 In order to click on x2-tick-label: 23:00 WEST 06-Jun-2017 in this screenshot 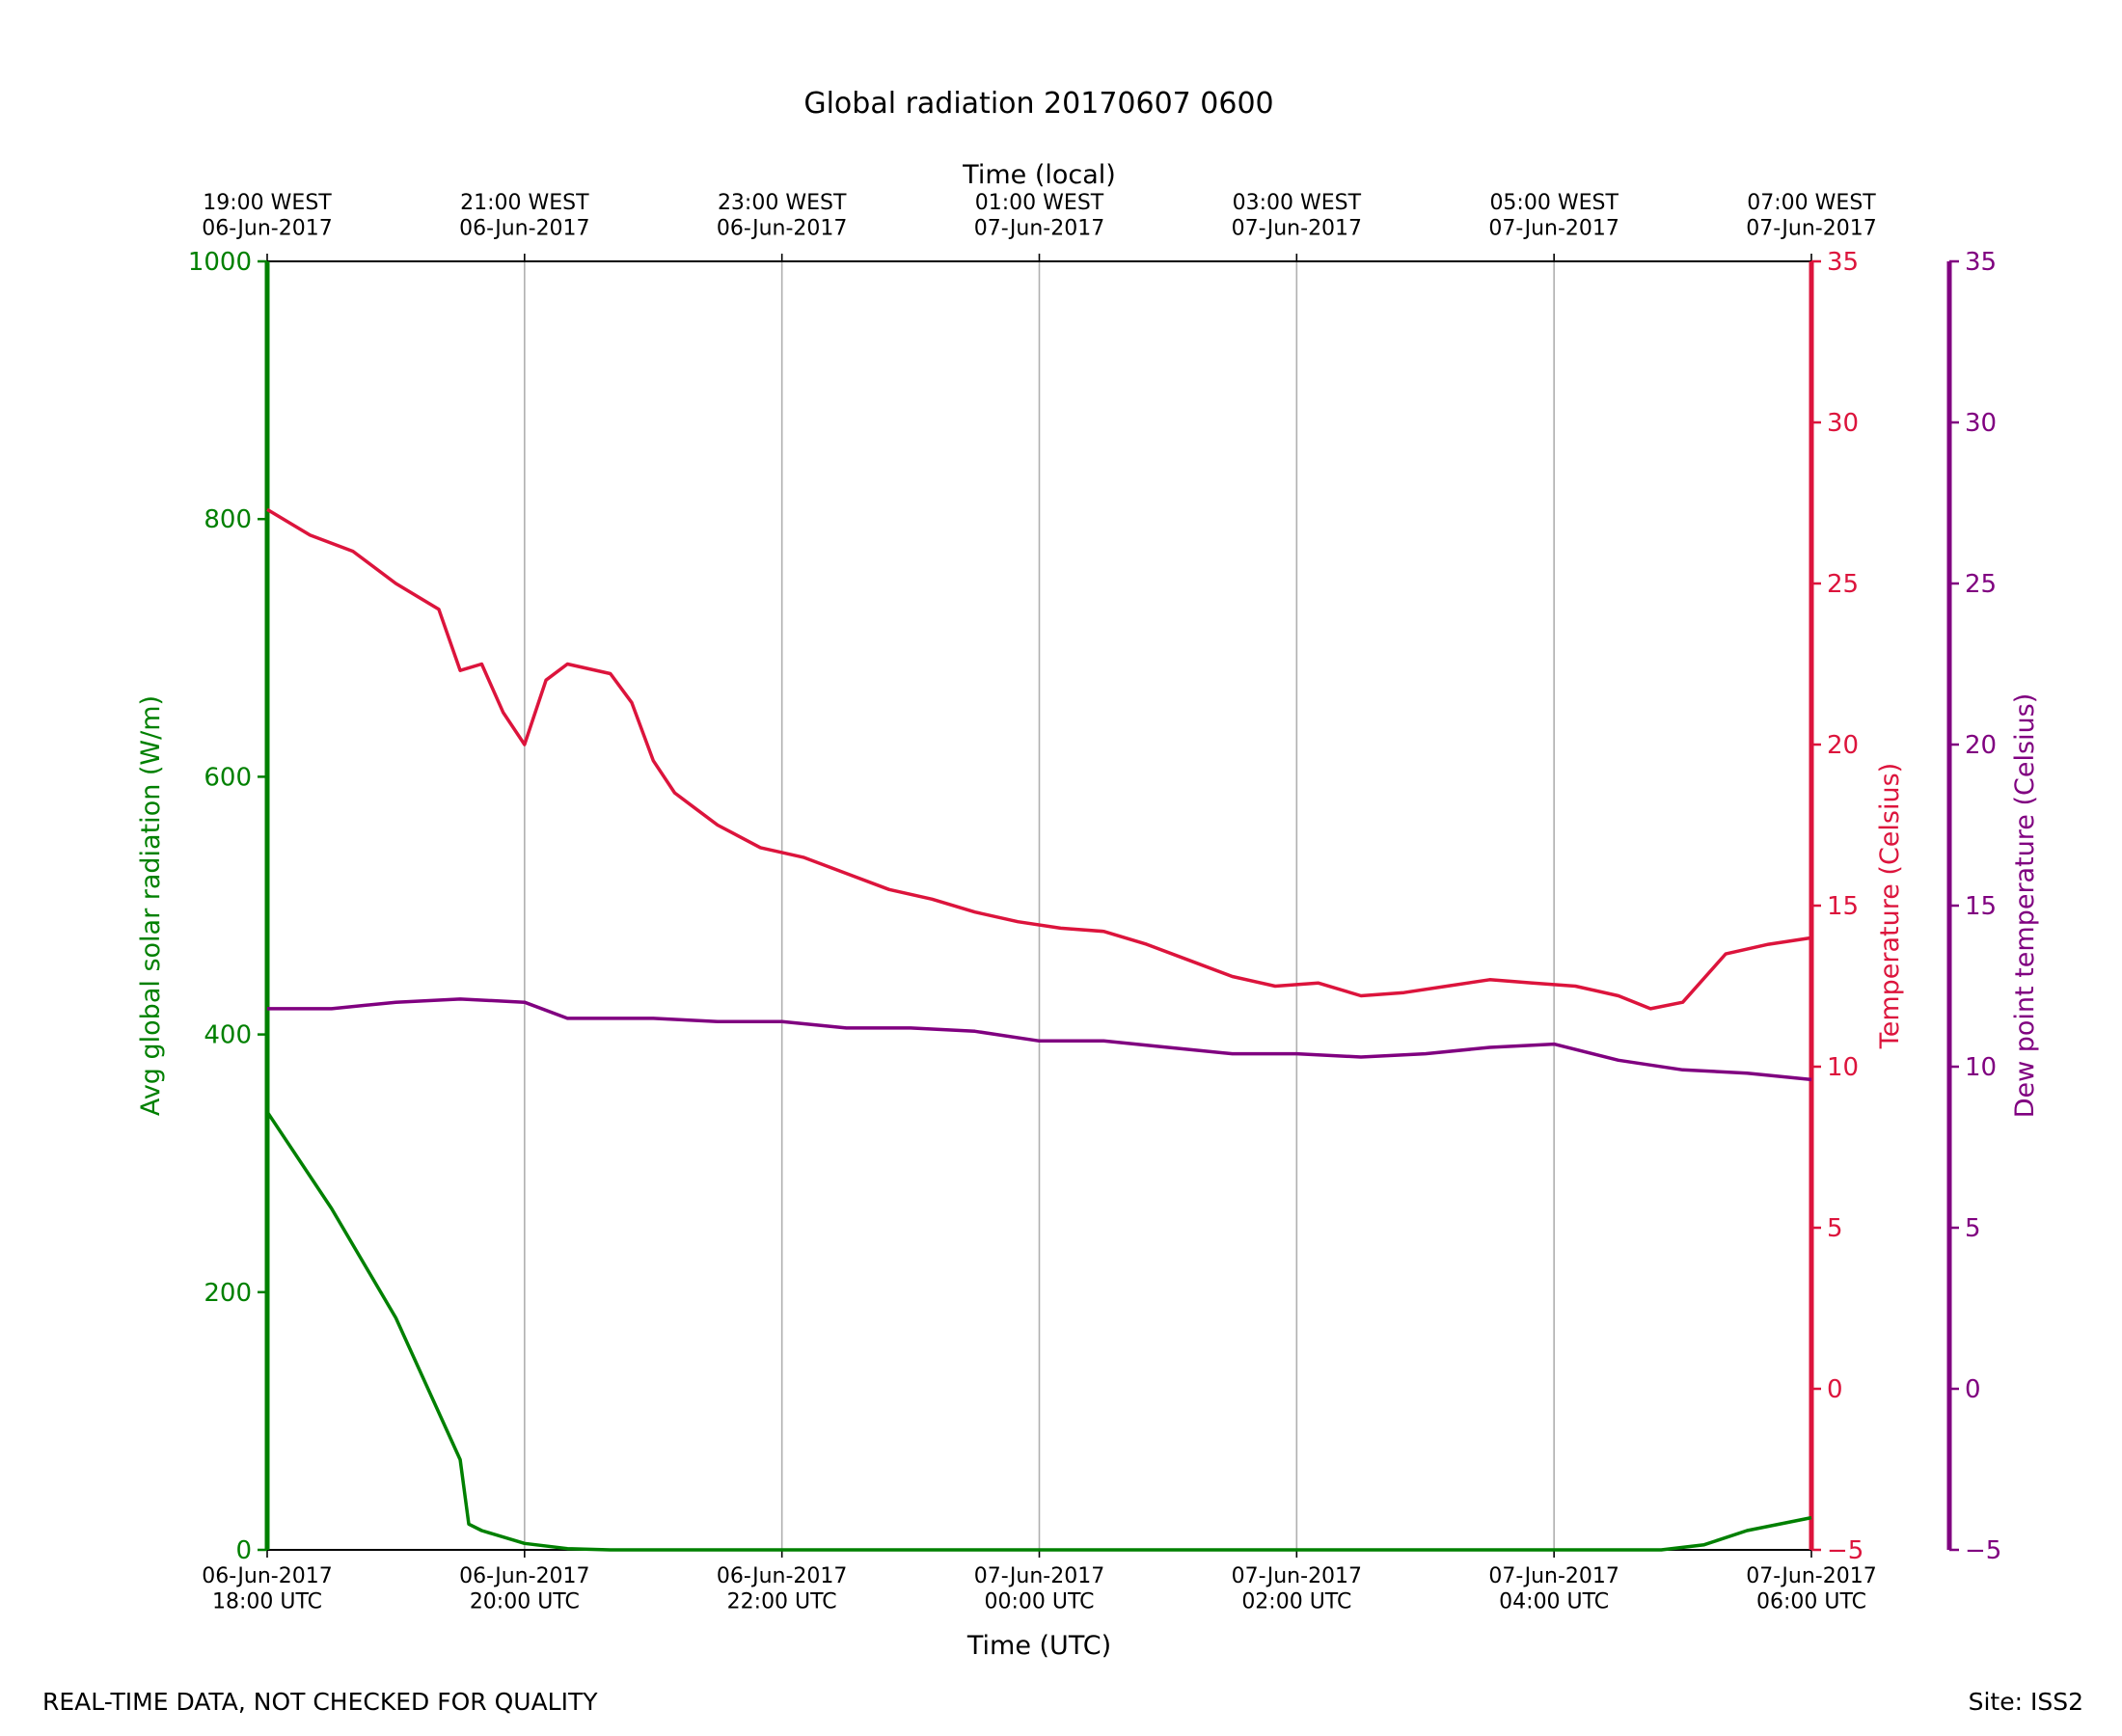, I will do `click(782, 215)`.